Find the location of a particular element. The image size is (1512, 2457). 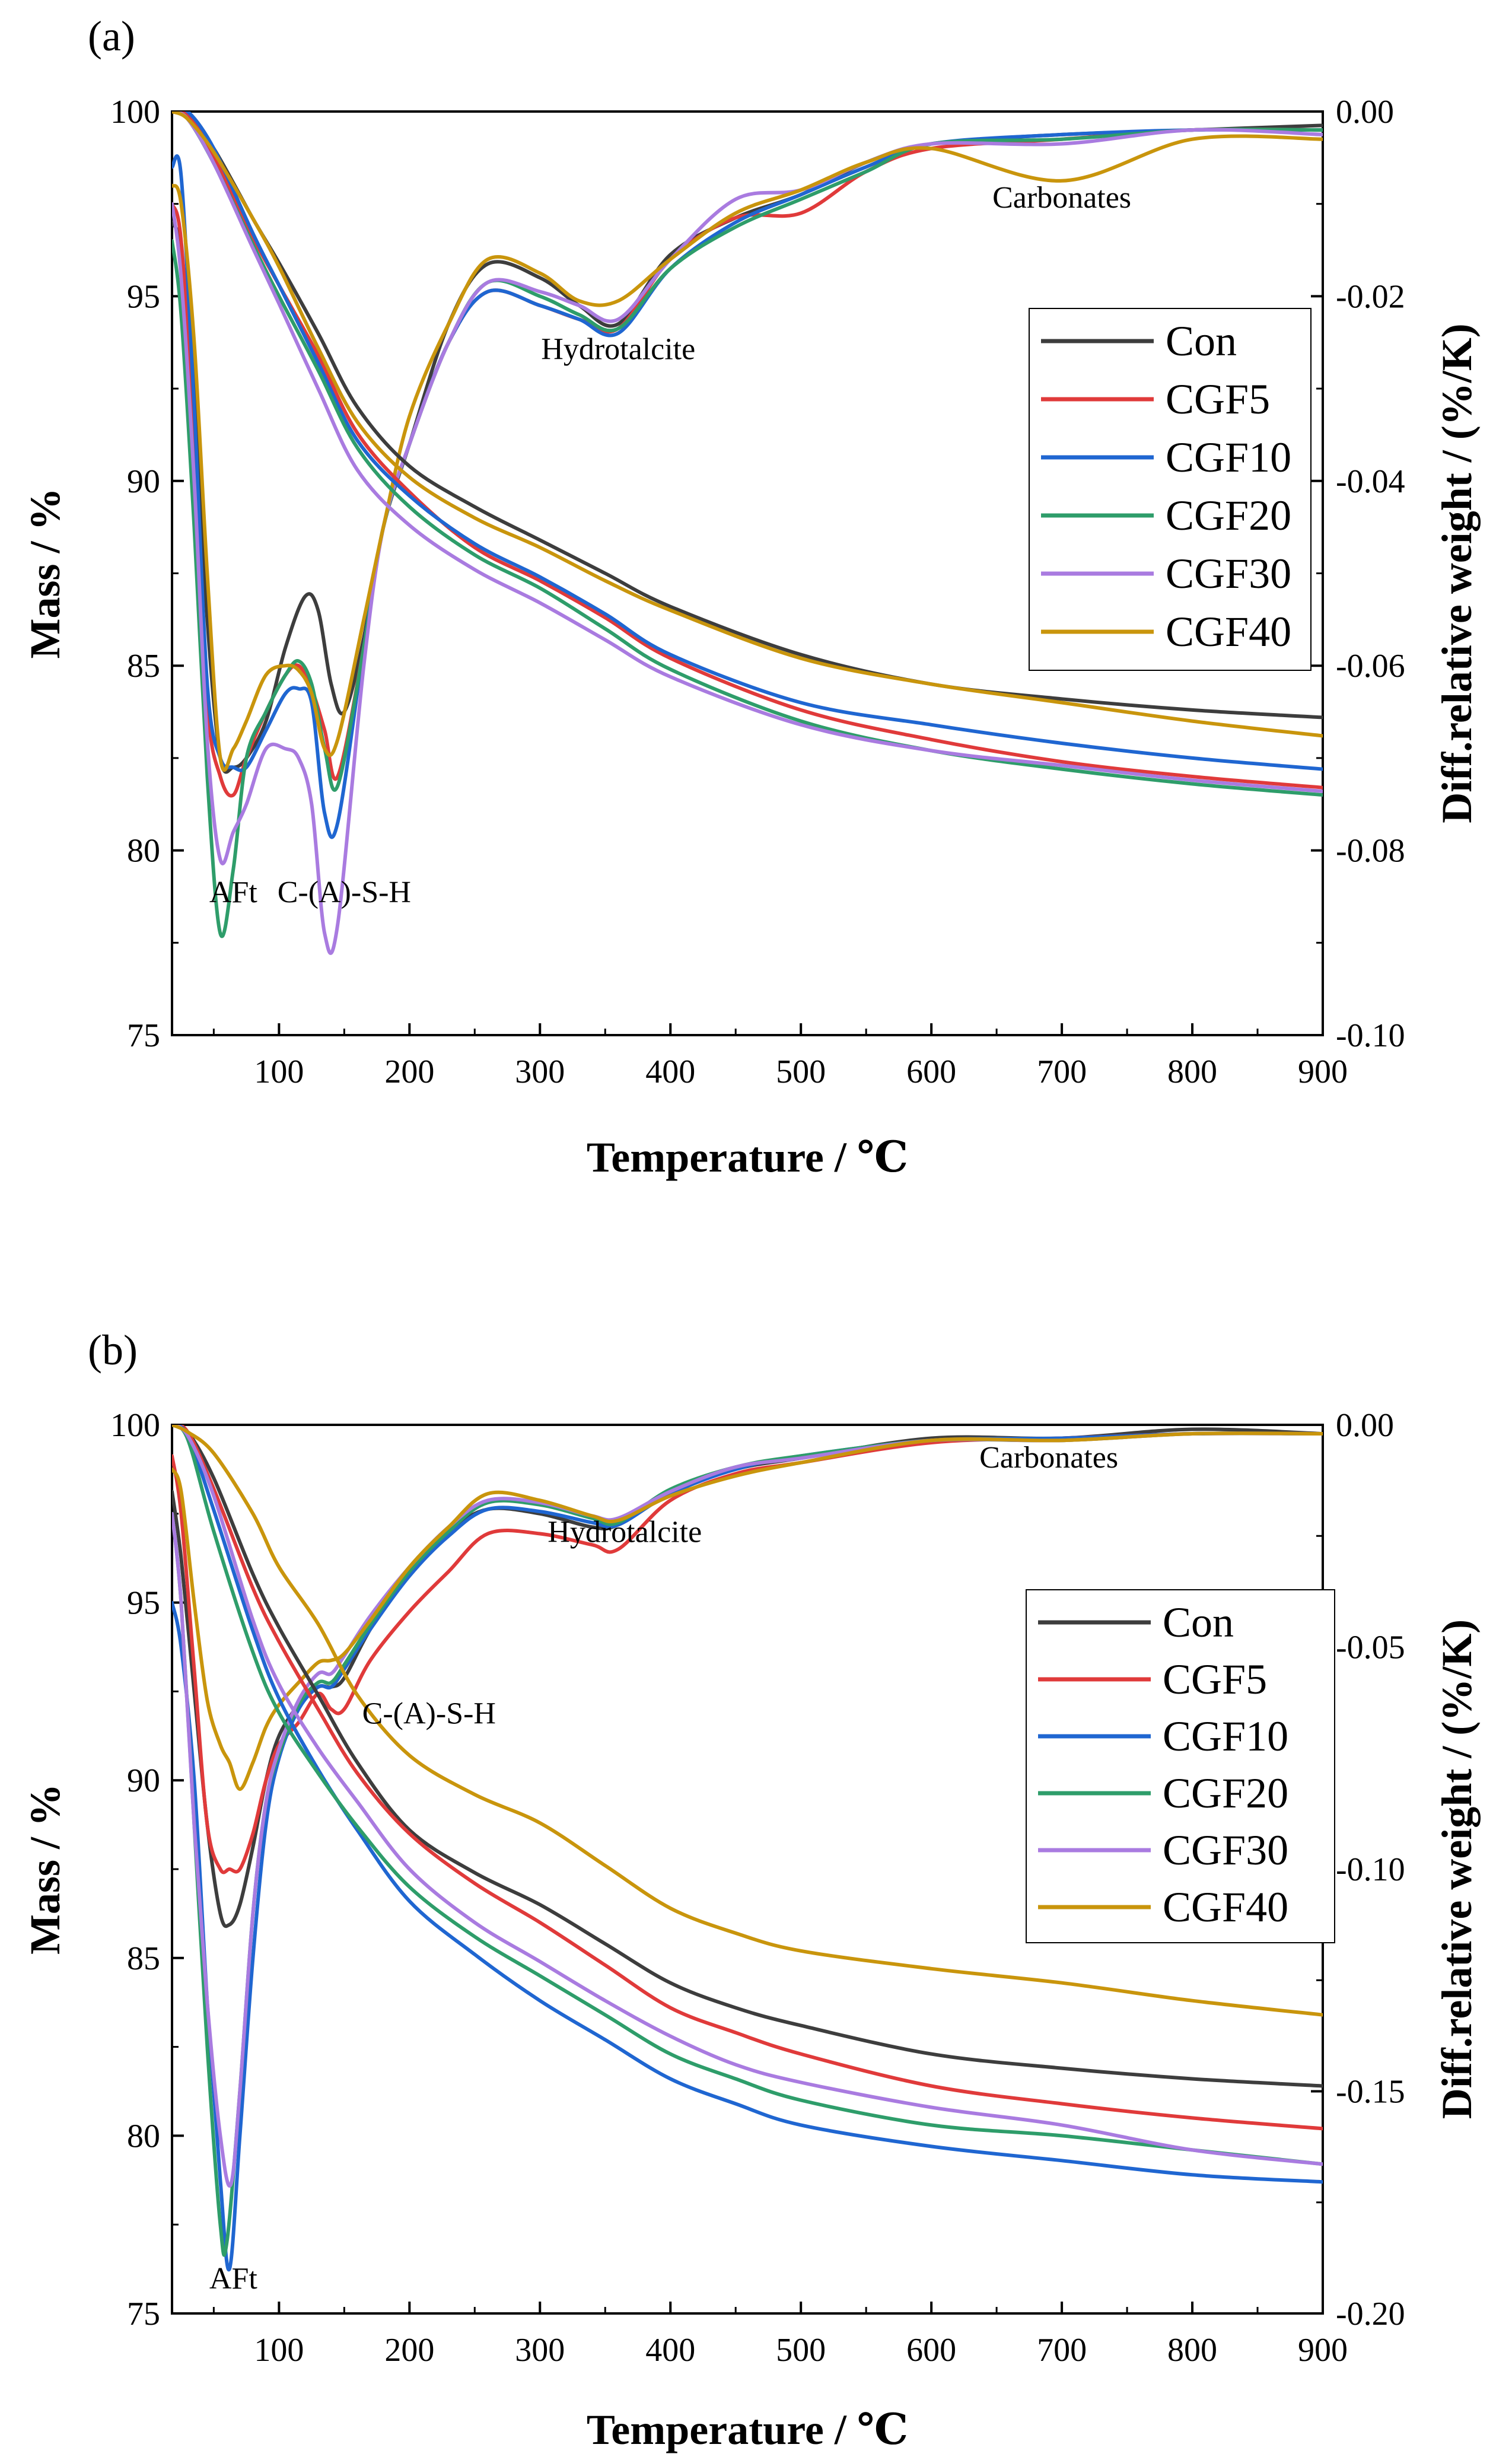

y-right-tick-label: -0.05 is located at coordinates (1370, 1647).